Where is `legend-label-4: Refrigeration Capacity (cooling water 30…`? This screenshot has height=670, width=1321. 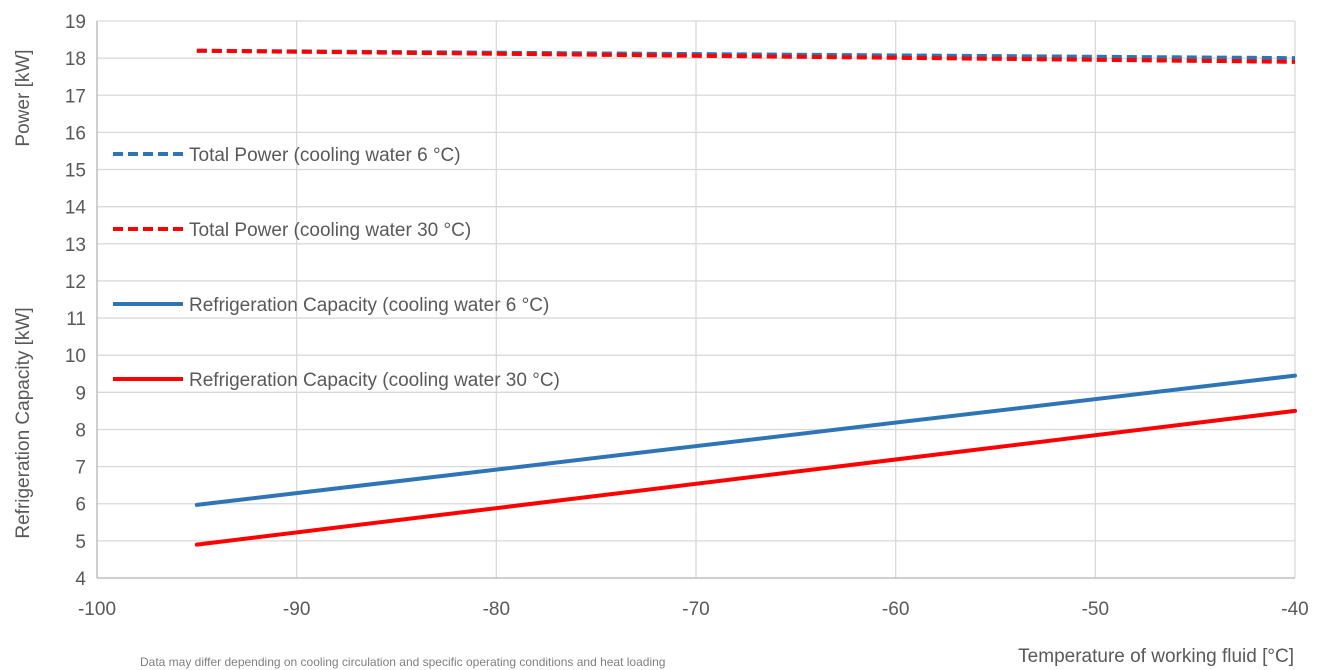
legend-label-4: Refrigeration Capacity (cooling water 30… is located at coordinates (374, 380).